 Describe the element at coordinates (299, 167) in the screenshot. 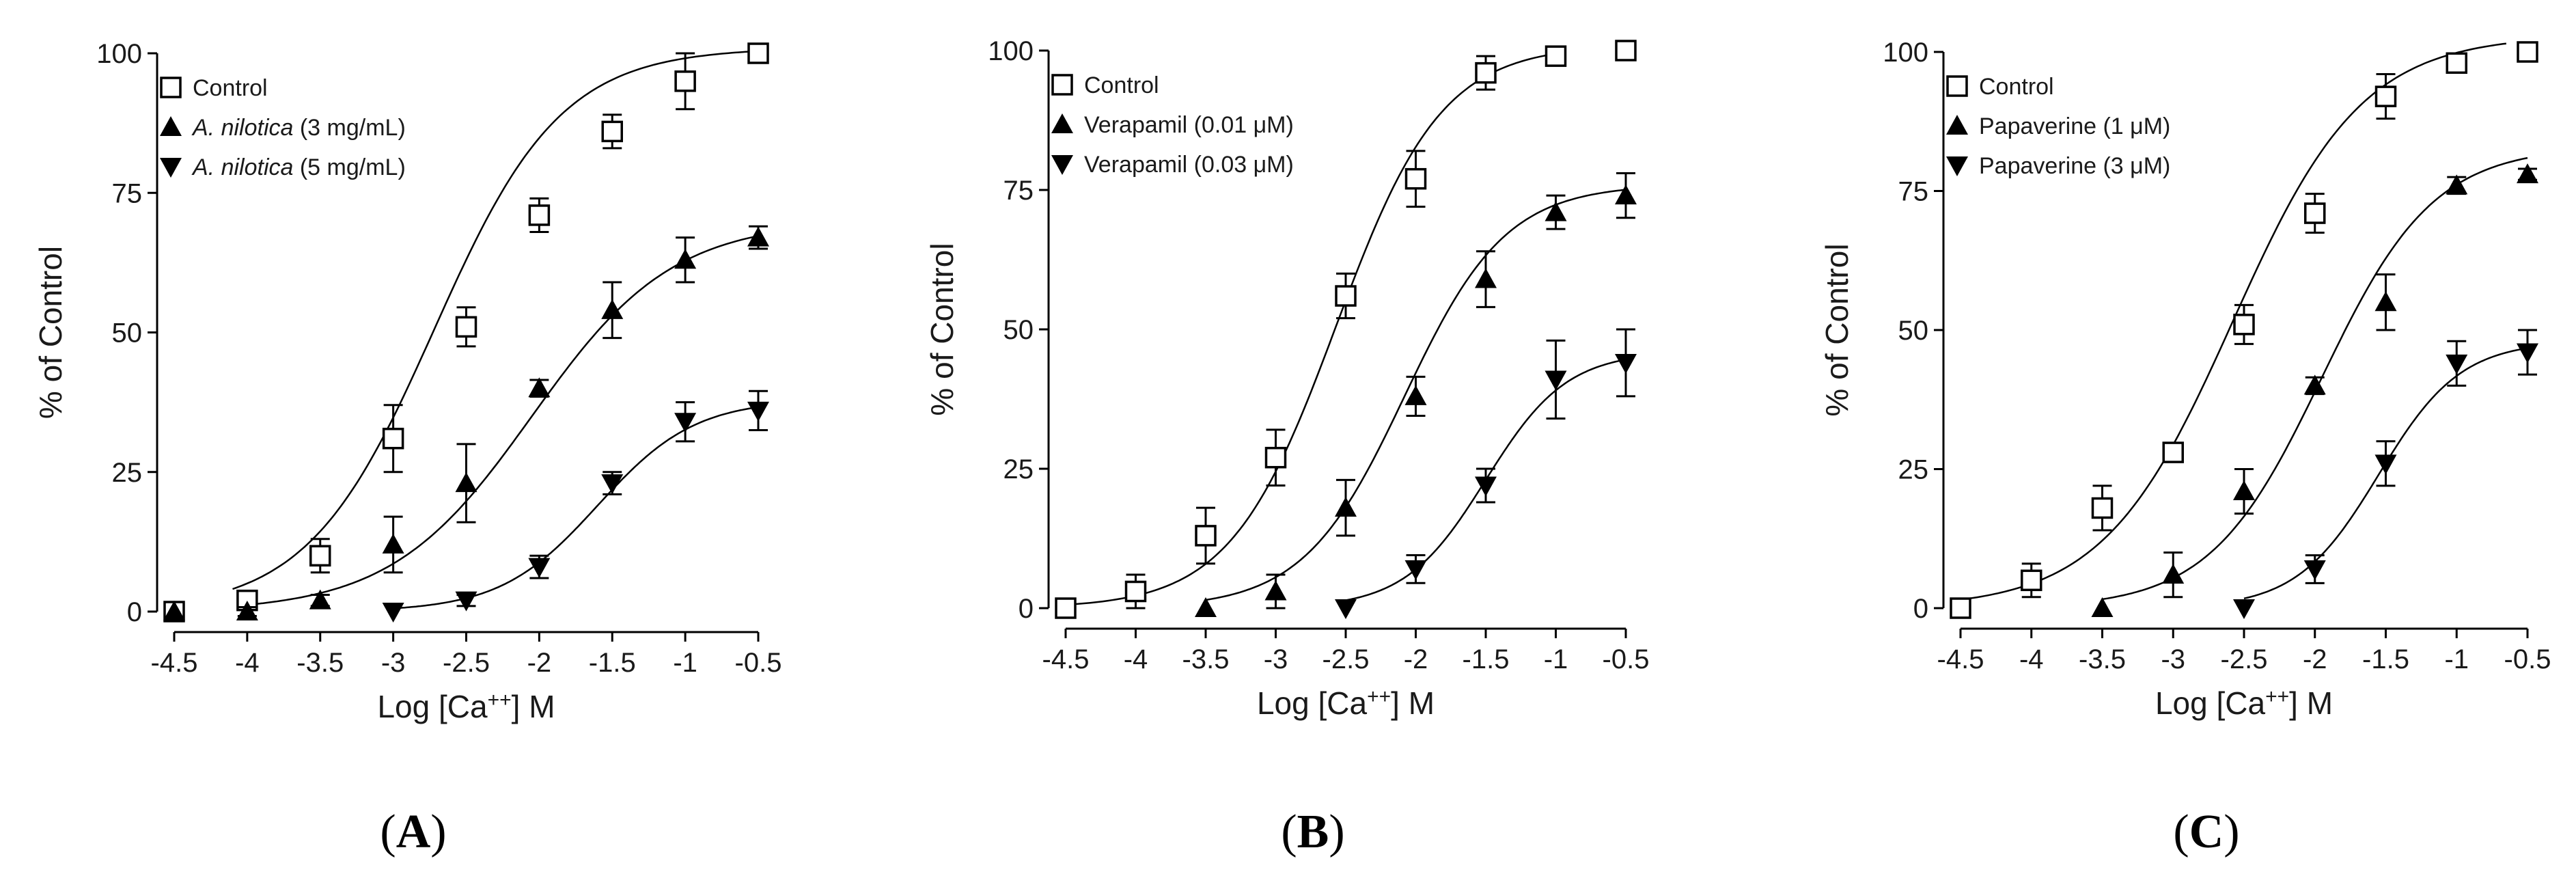

I see `legend-label: A. nilotica (5 mg/mL)` at that location.